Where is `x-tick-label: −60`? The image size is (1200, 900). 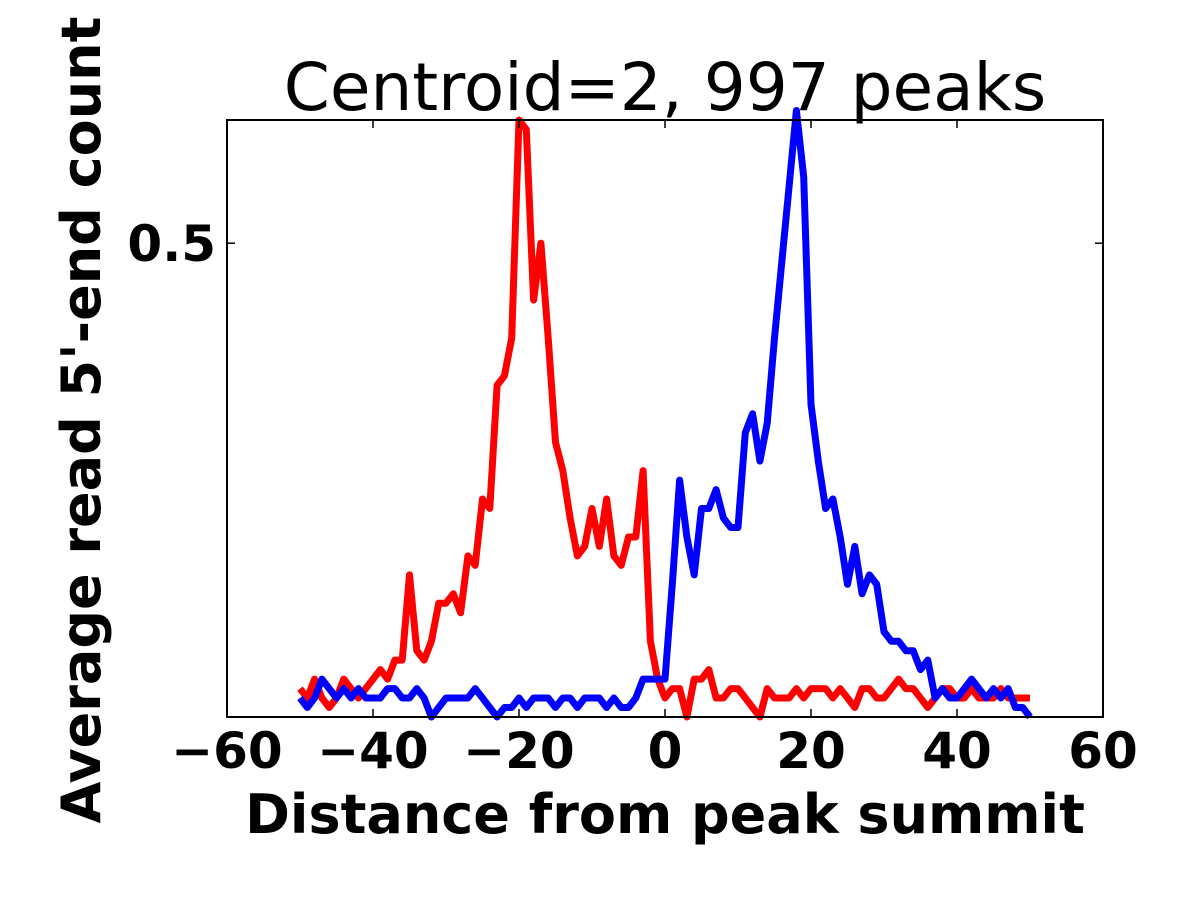
x-tick-label: −60 is located at coordinates (226, 751).